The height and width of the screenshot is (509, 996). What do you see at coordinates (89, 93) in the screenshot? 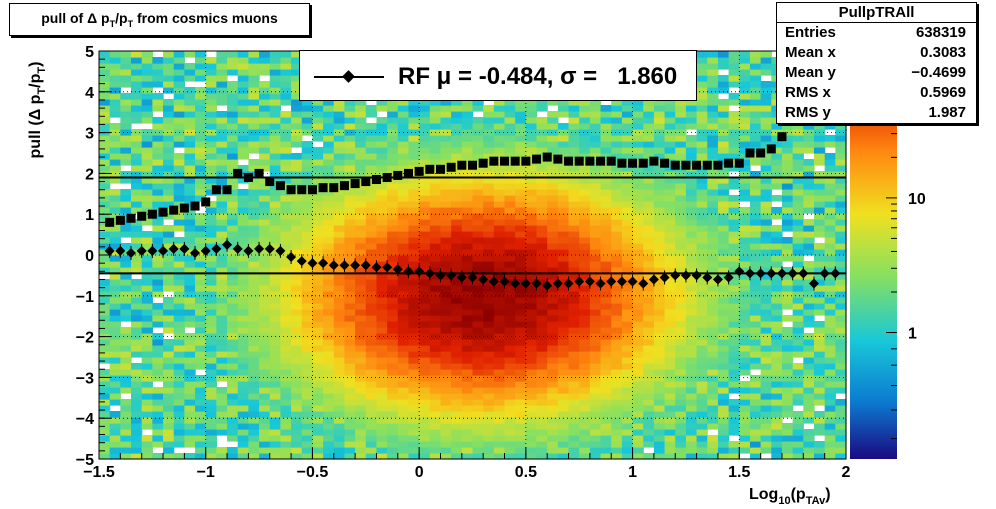
I see `y-tick-label: 4` at bounding box center [89, 93].